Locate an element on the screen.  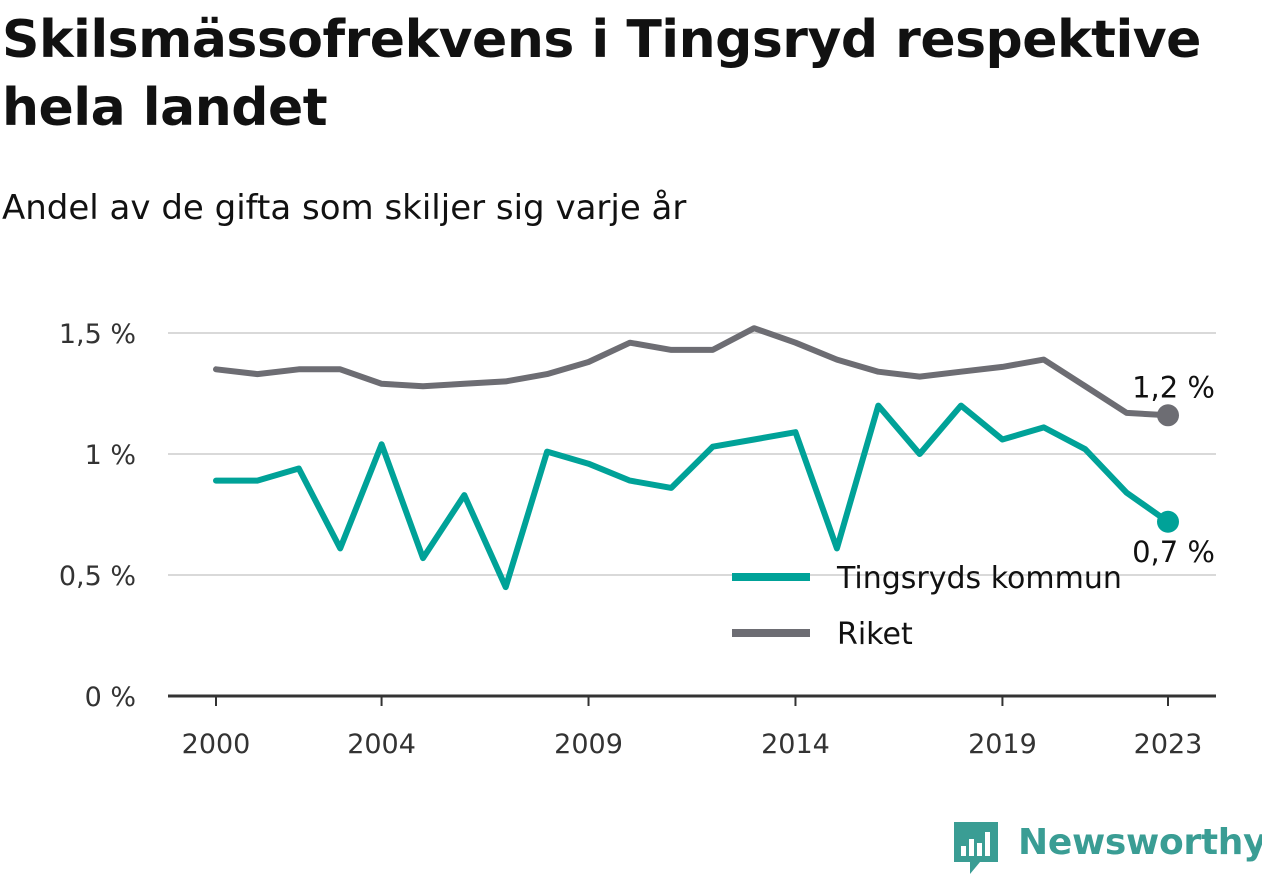
y-tick-label: 1 % is located at coordinates (110, 455).